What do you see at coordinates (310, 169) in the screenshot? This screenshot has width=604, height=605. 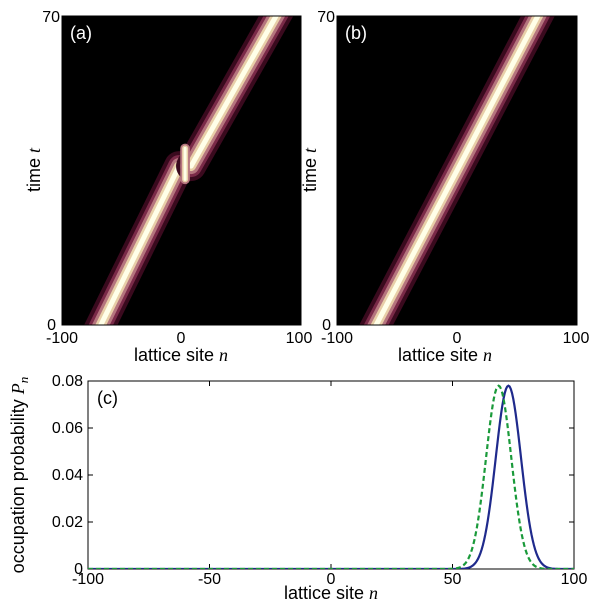 I see `y-axis-label-b: time t` at bounding box center [310, 169].